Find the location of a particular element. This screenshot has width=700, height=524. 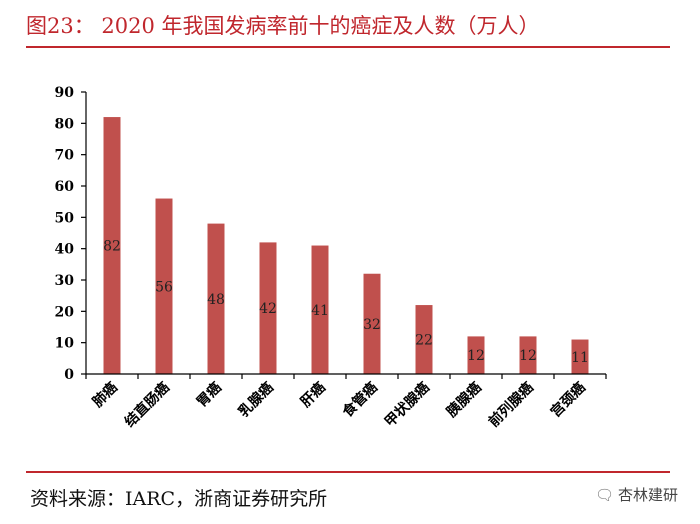

footer-divider is located at coordinates (348, 472).